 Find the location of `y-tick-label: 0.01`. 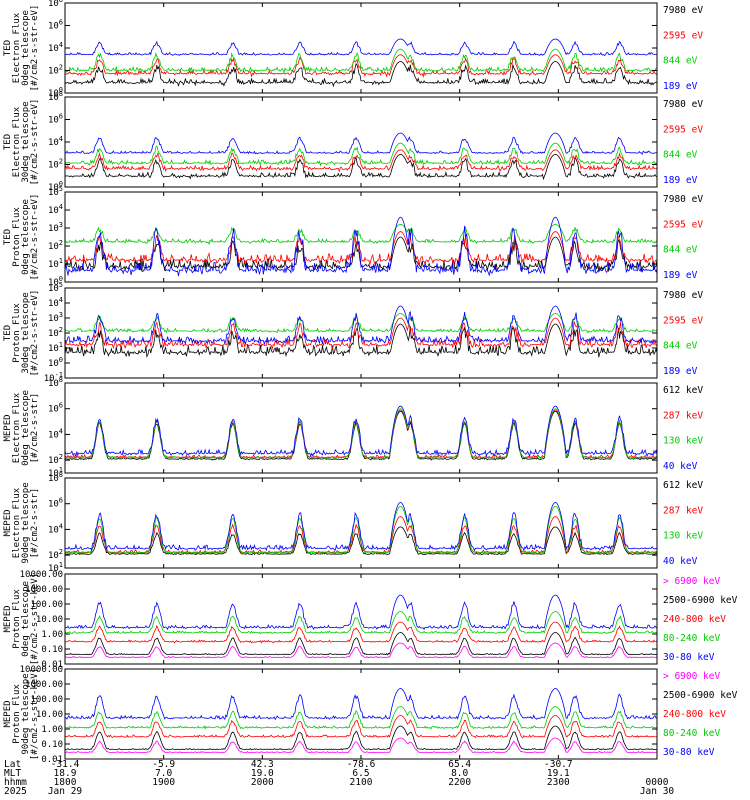

y-tick-label: 0.01 is located at coordinates (52, 665).